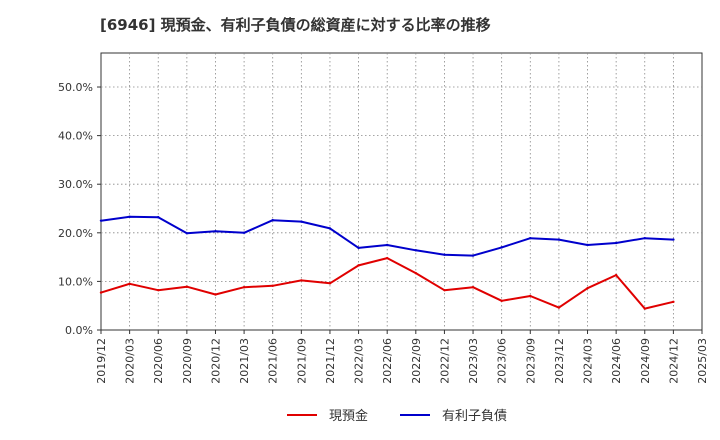  What do you see at coordinates (244, 361) in the screenshot?
I see `x-tick-label: 2021/03` at bounding box center [244, 361].